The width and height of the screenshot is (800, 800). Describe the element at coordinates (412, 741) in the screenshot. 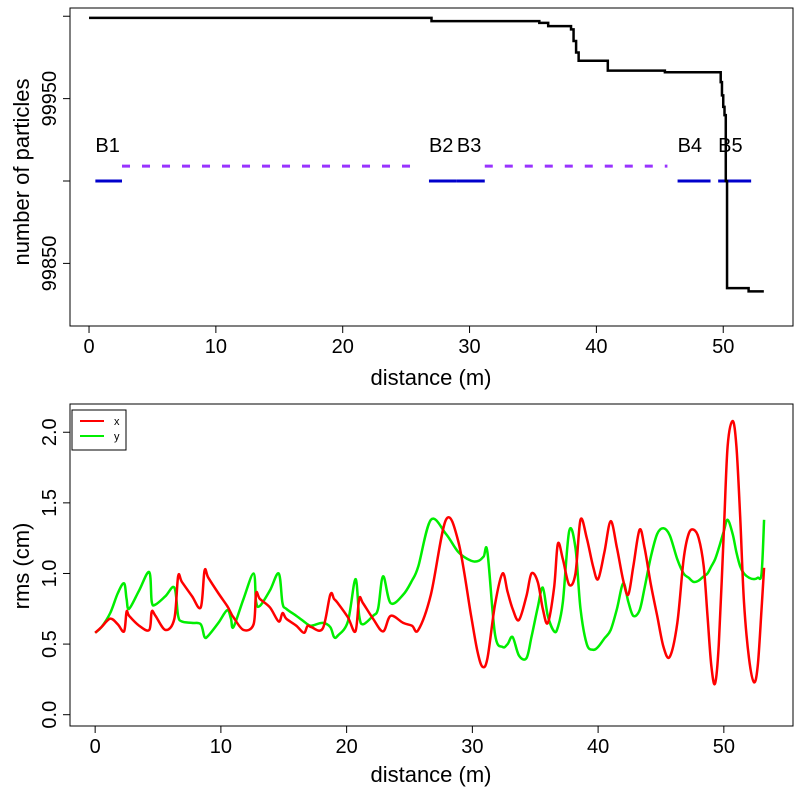

I see `bottom-x-axis: 0 10 20 30 40 50` at that location.